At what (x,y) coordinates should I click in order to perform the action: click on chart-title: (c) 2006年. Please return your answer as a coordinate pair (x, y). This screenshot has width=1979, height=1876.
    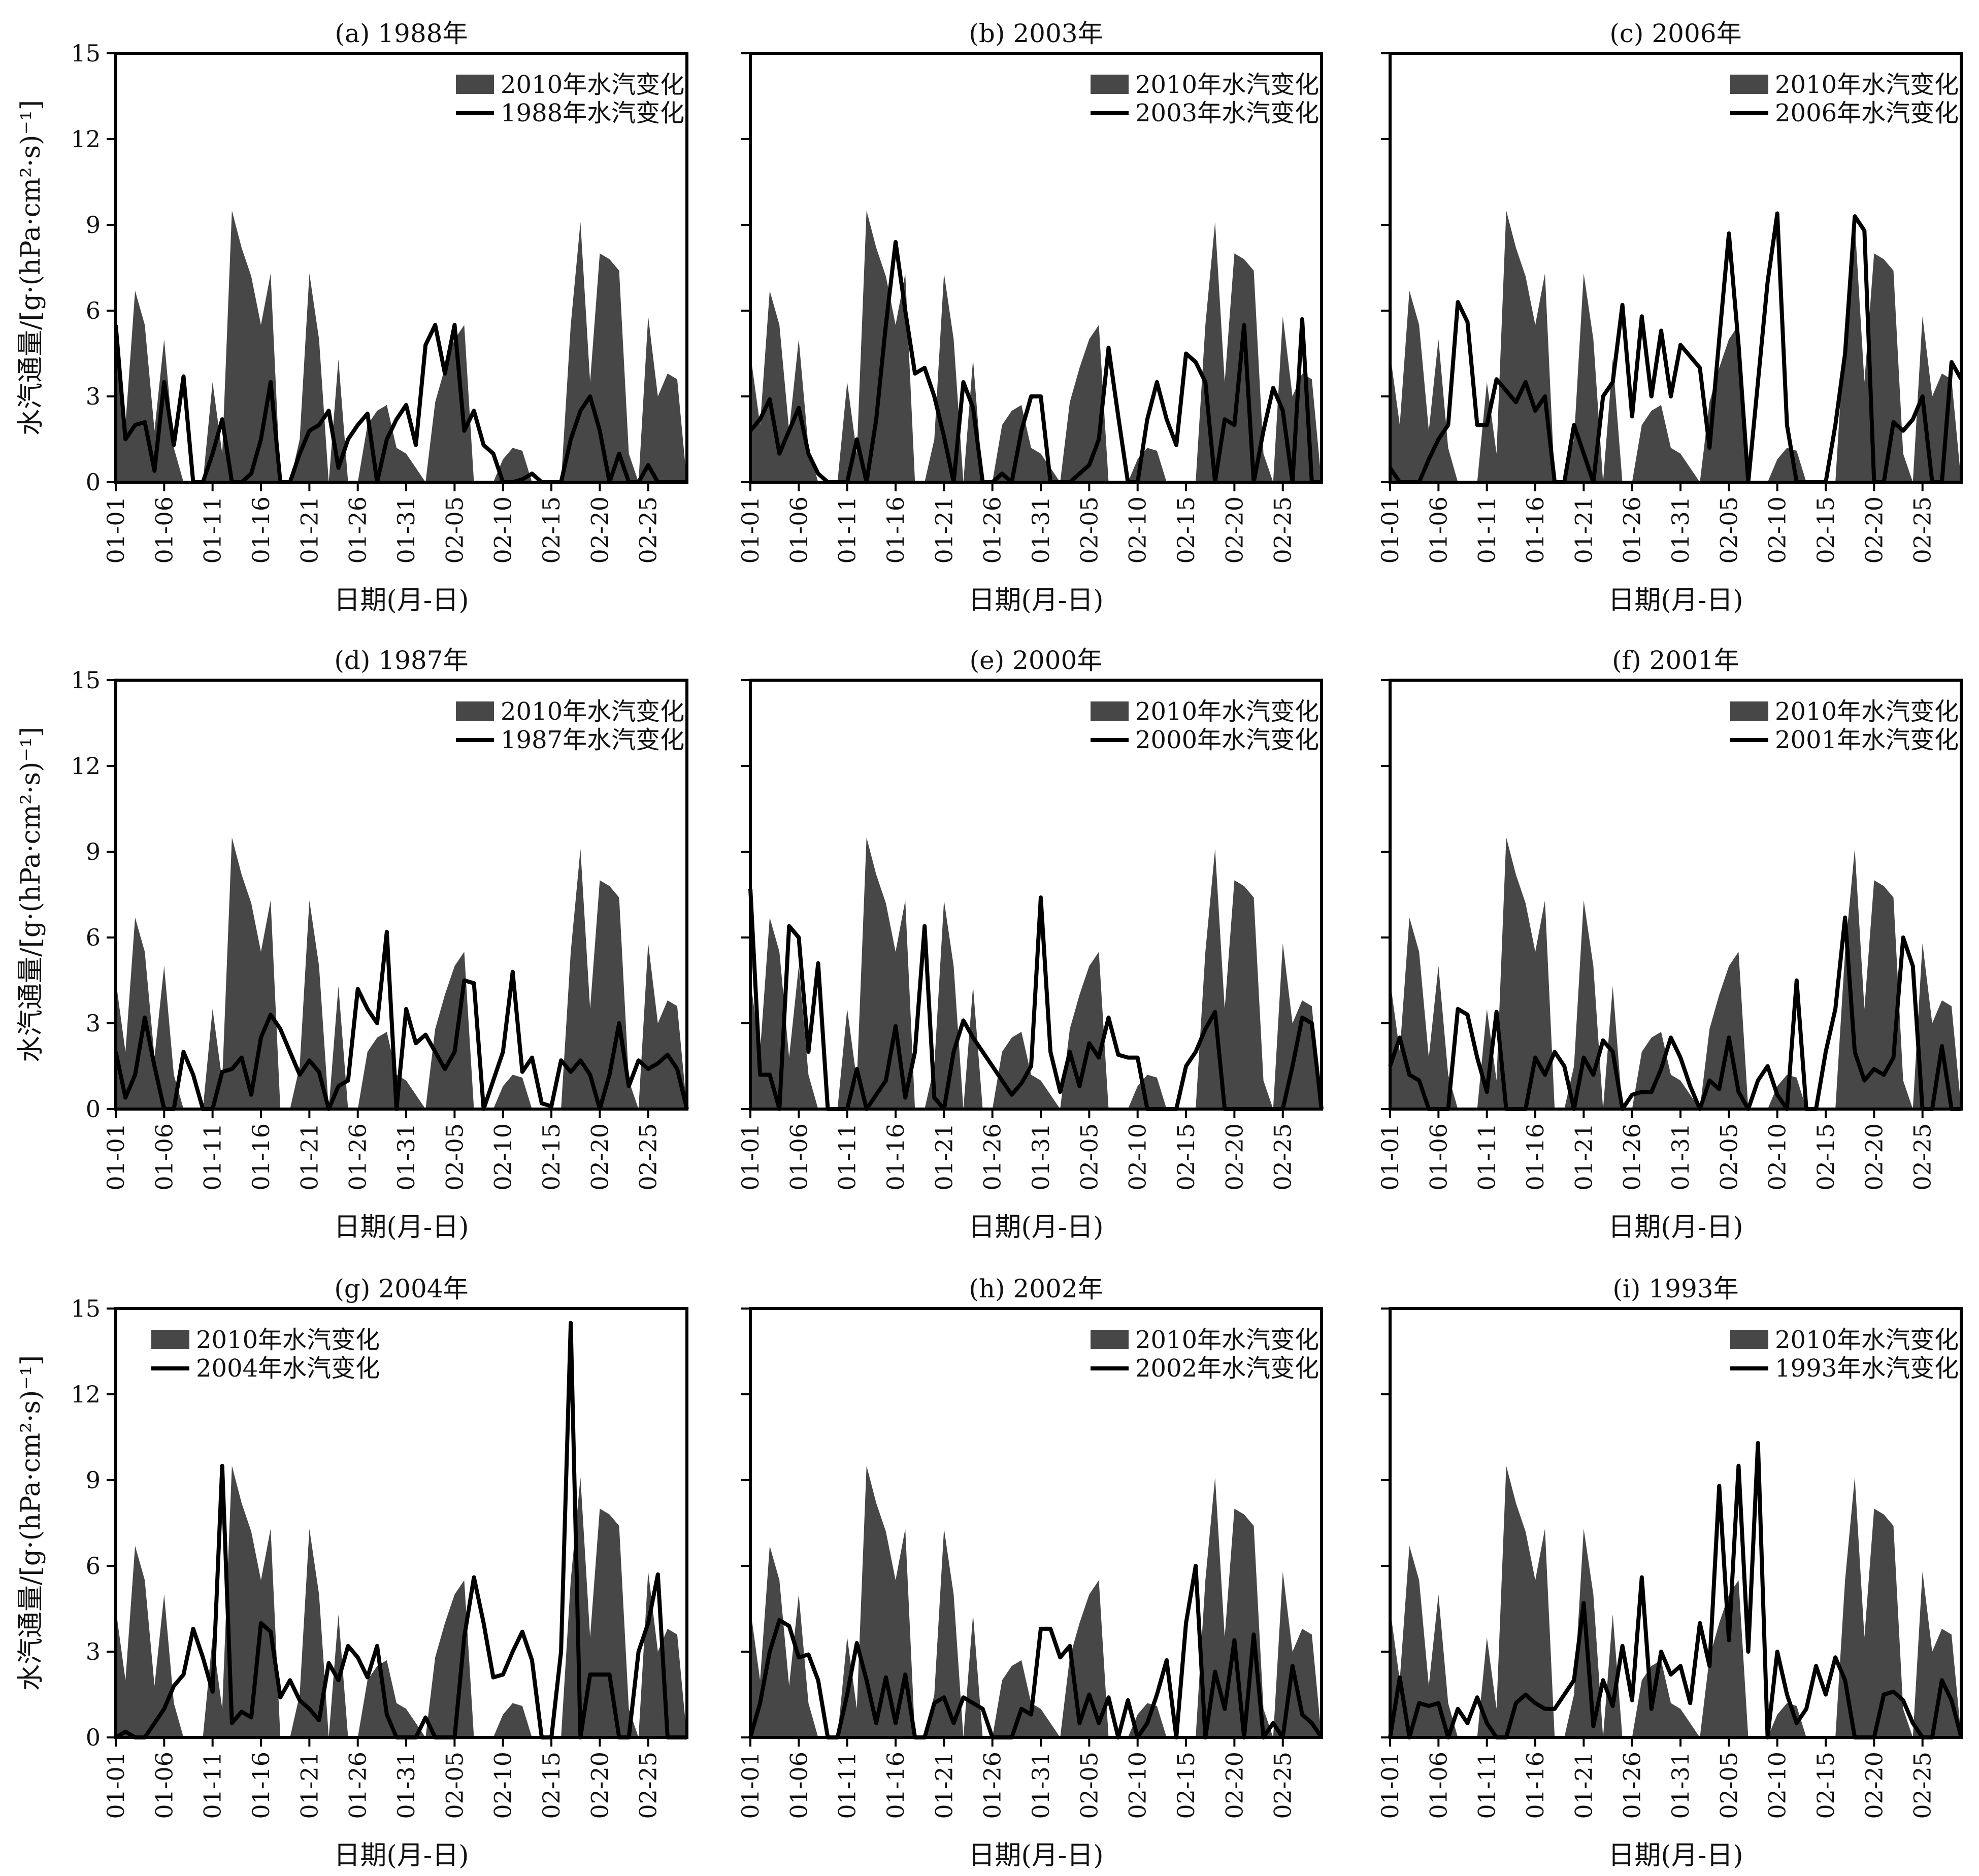
    Looking at the image, I should click on (1675, 33).